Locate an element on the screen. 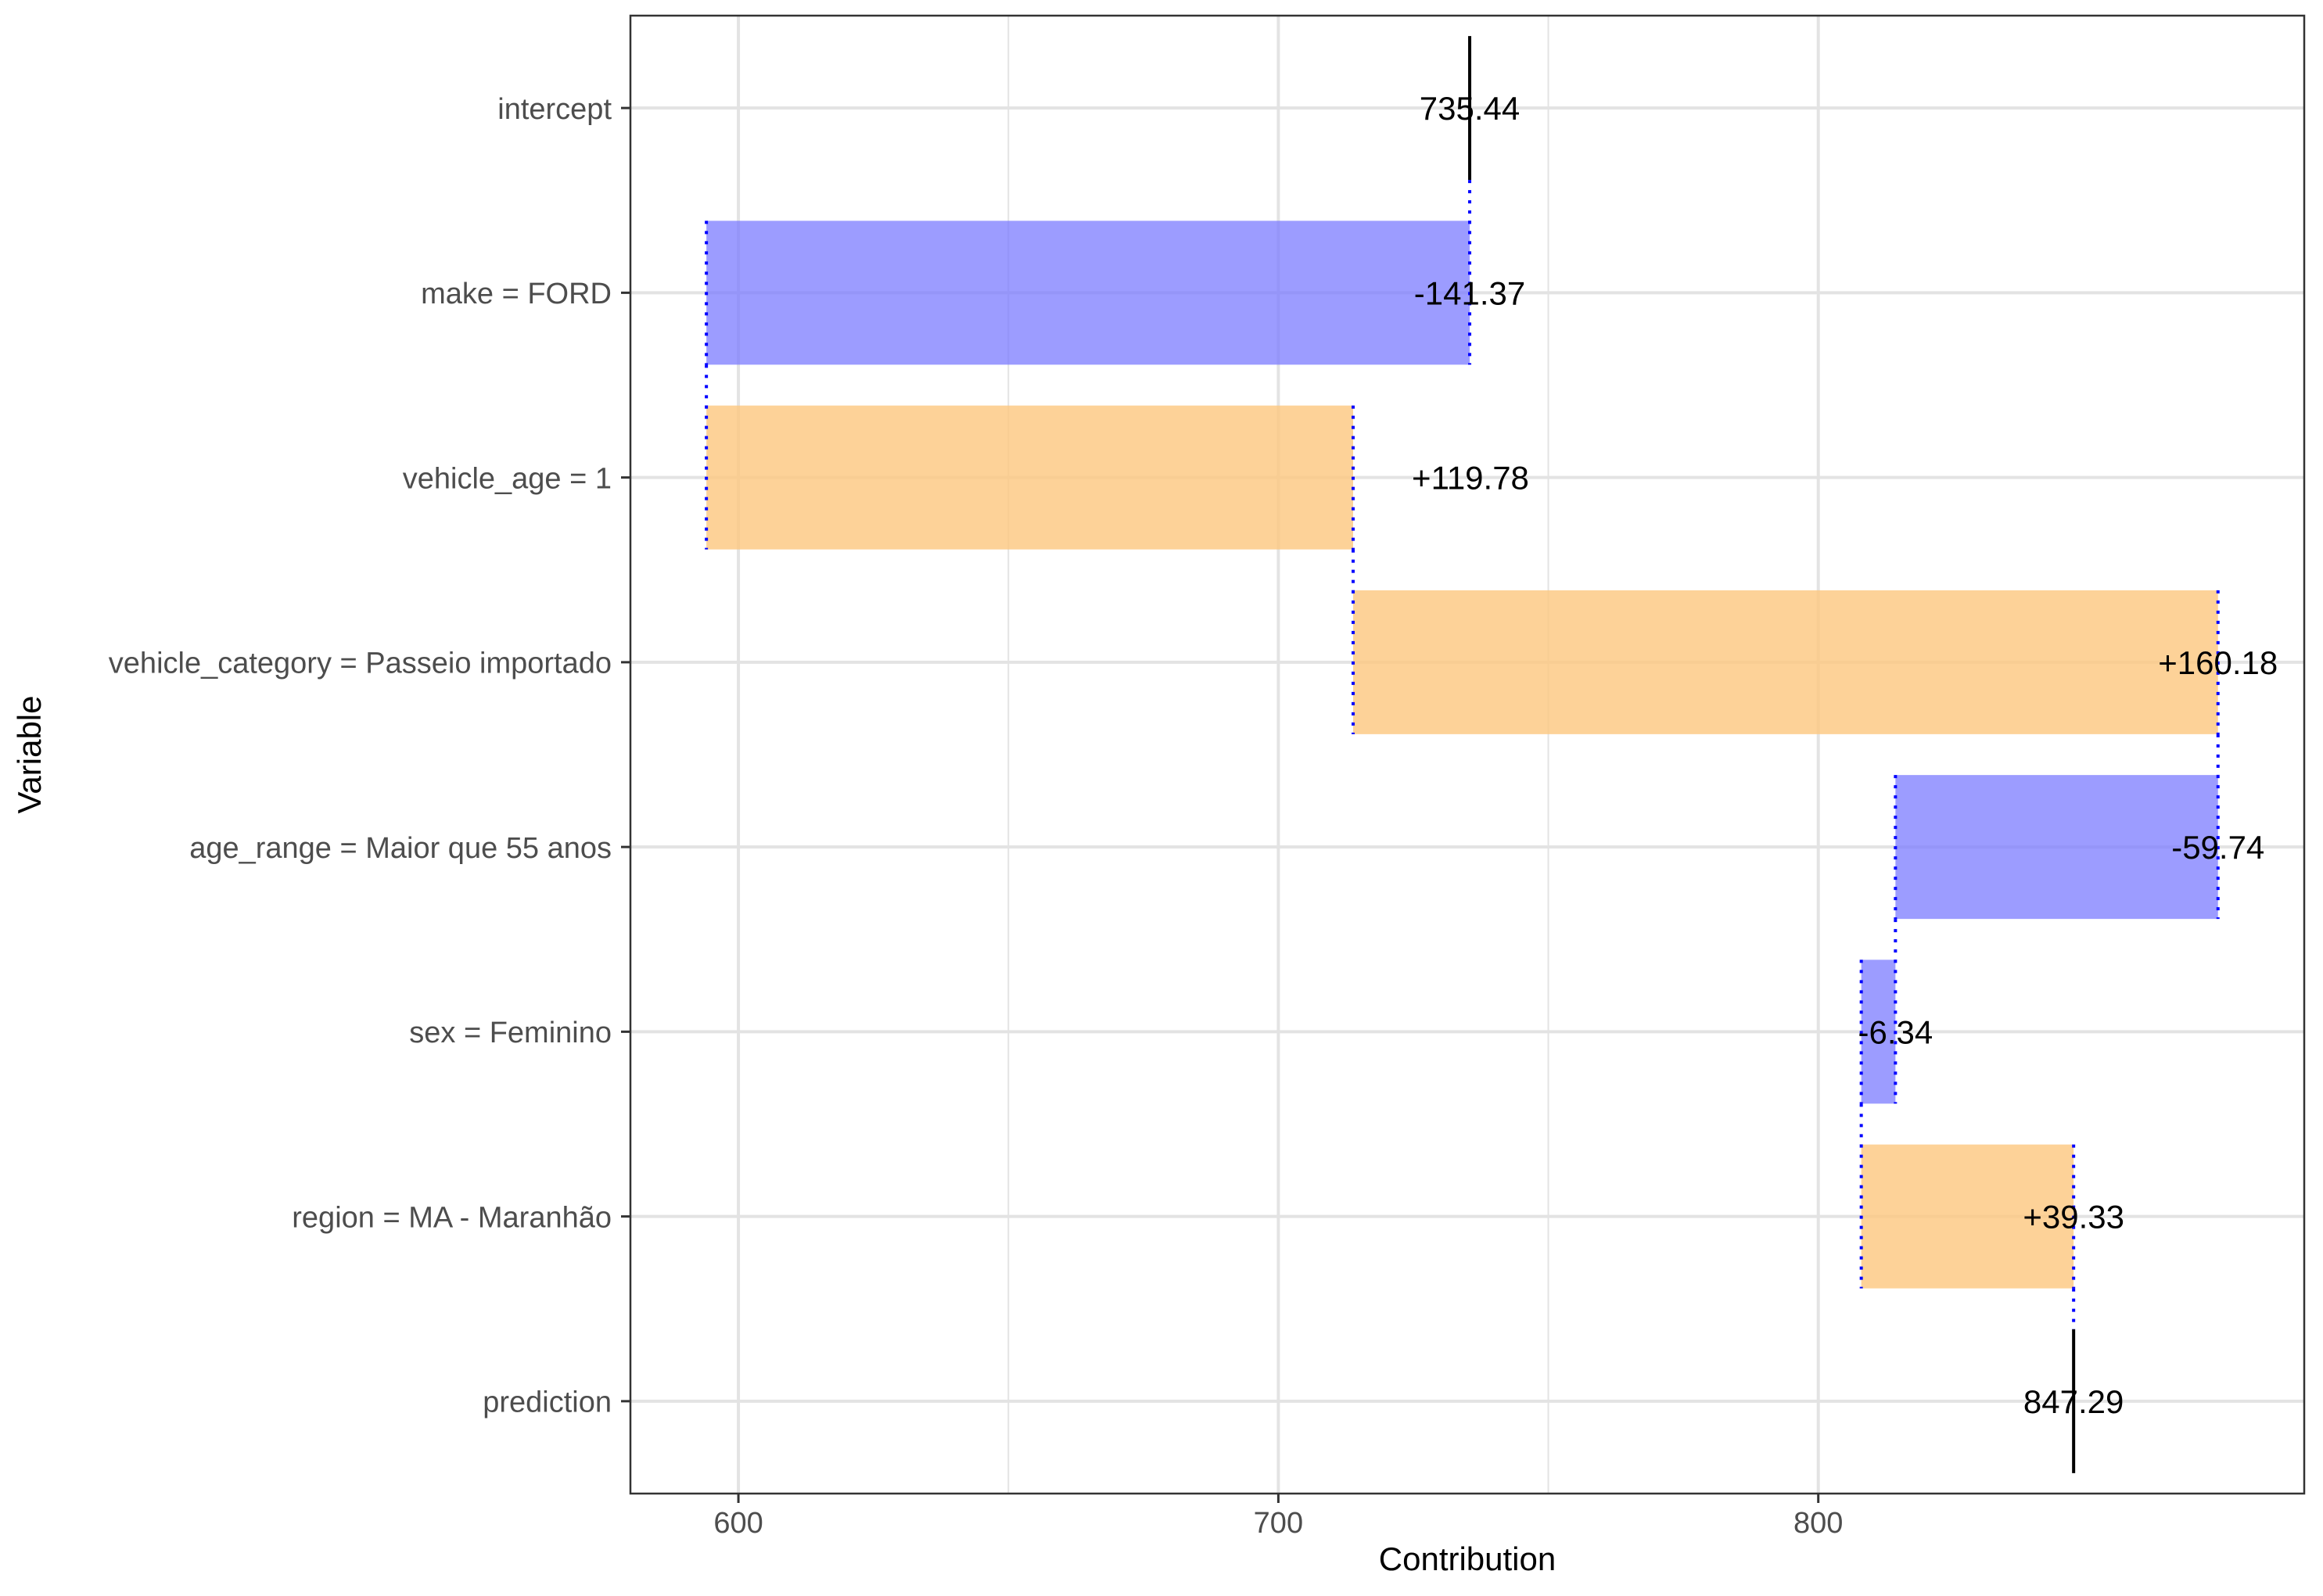  data-label: +39.33 is located at coordinates (2073, 1217).